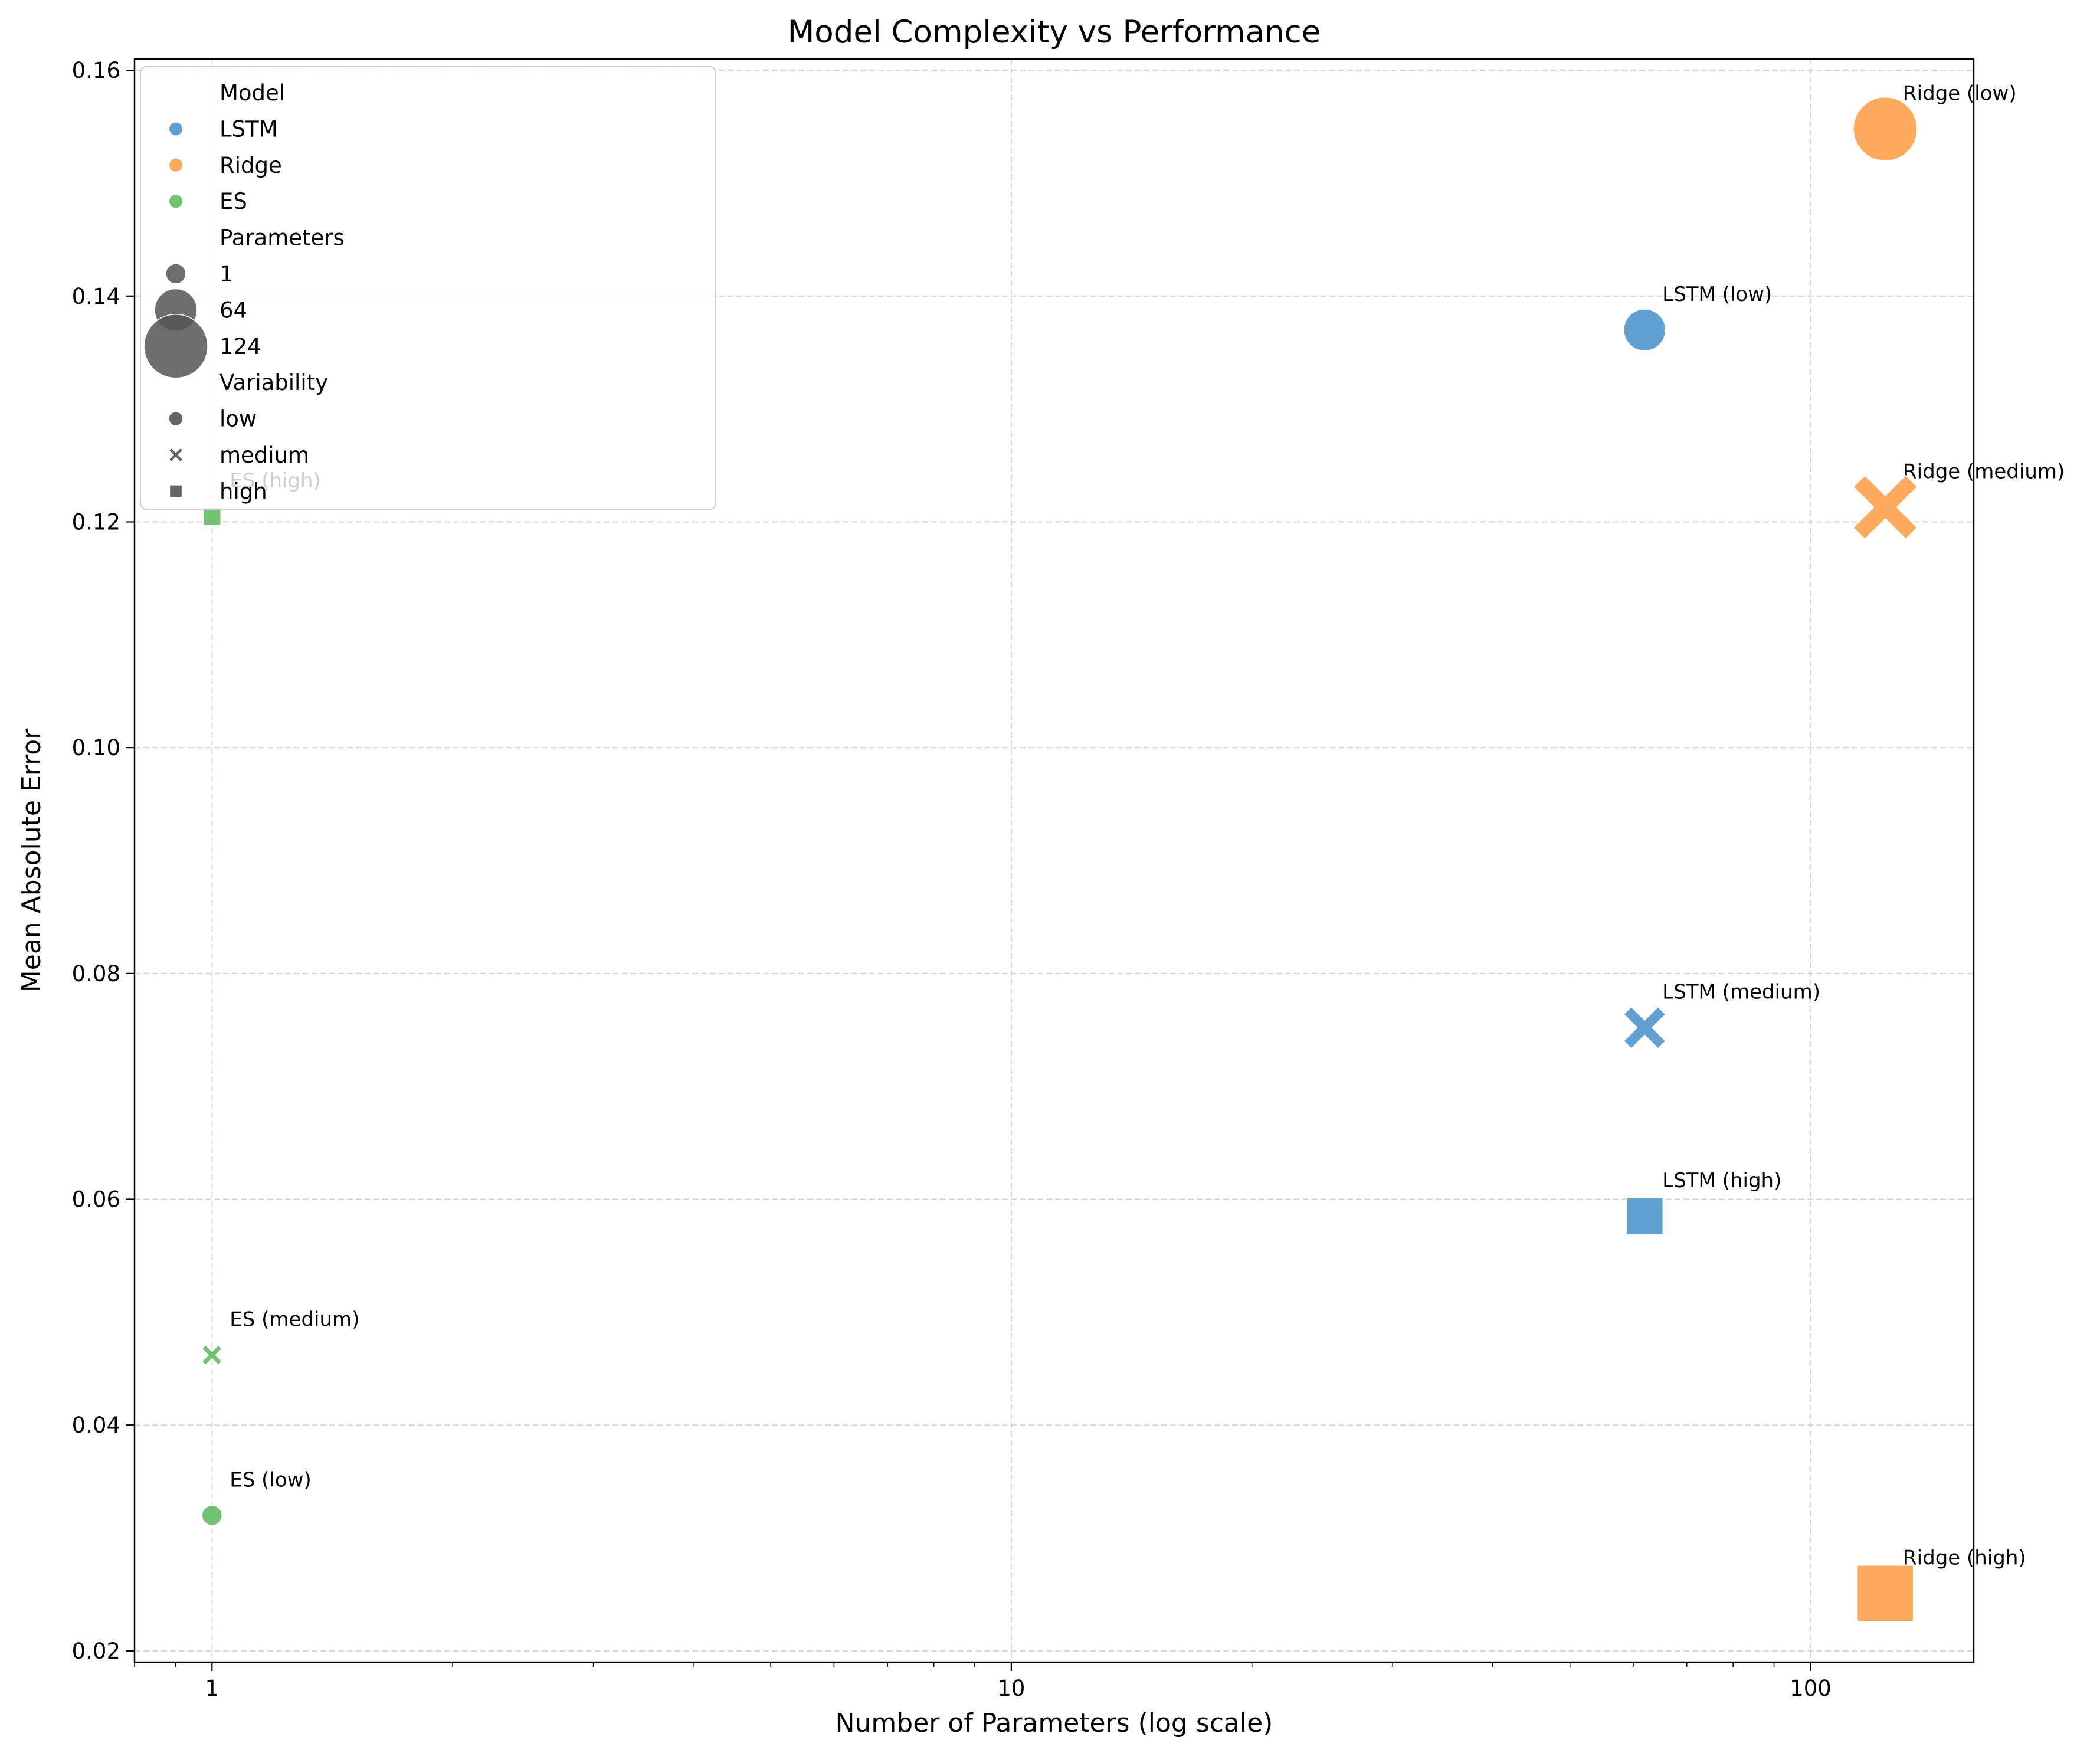 This screenshot has height=1753, width=2100. Describe the element at coordinates (175, 165) in the screenshot. I see `legend-marker-ridge` at that location.